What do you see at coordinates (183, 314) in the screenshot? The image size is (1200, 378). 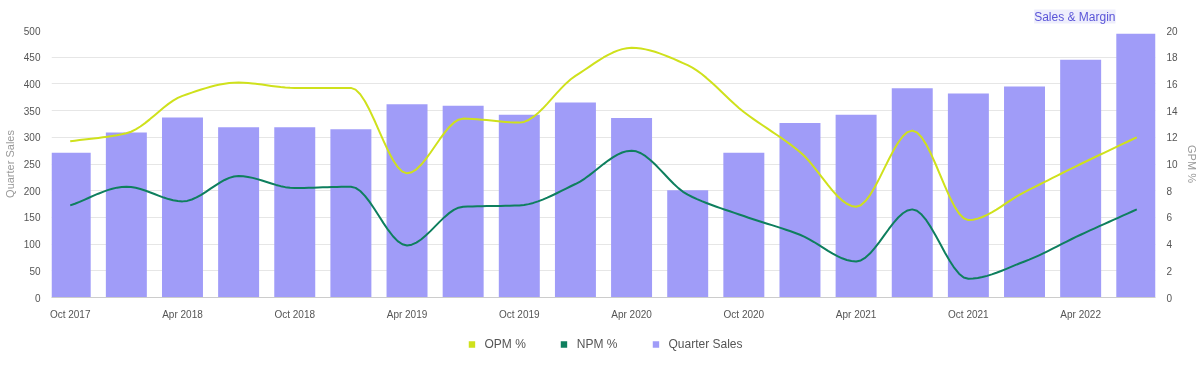 I see `x-tick-label: Apr 2018` at bounding box center [183, 314].